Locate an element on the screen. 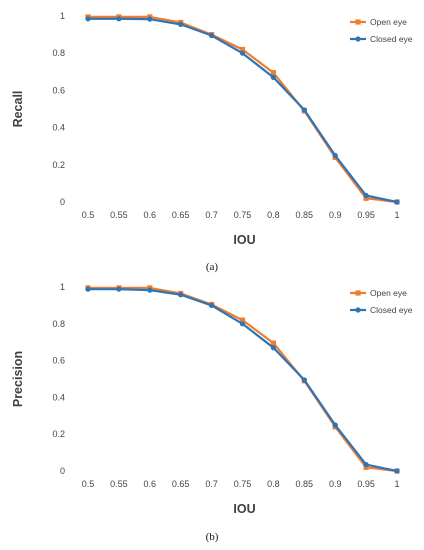 The image size is (424, 550). y-axis-title: Precision is located at coordinates (18, 379).